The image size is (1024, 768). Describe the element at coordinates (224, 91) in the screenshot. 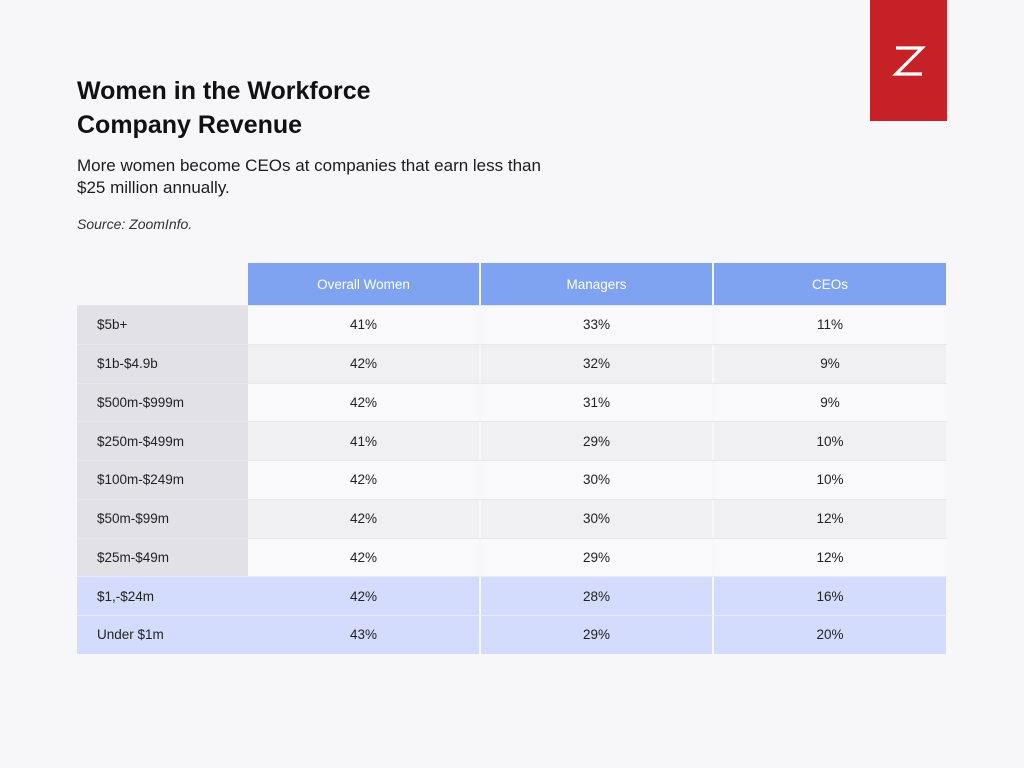

I see `title-line-1: Women in the Workforce` at that location.